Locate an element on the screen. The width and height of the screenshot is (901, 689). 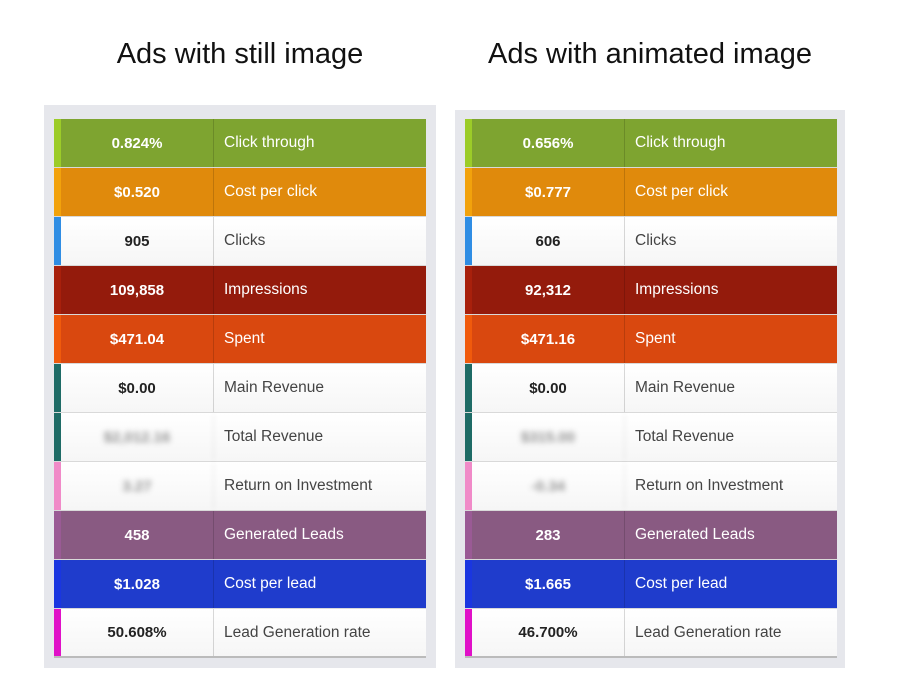
metric-row: $0.777 Cost per click is located at coordinates (651, 192).